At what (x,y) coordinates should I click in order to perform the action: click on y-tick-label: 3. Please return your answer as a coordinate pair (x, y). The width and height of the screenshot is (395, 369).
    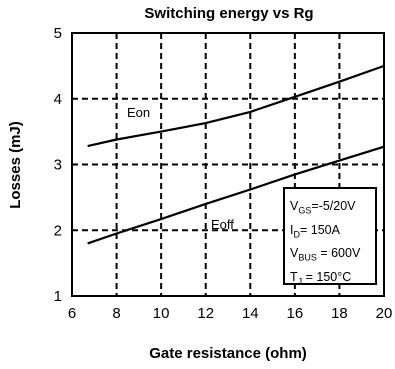
    Looking at the image, I should click on (58, 165).